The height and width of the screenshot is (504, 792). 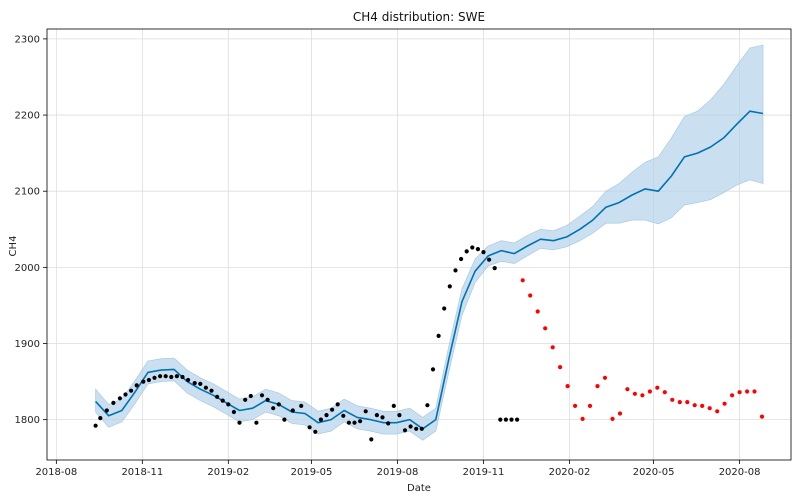 I want to click on y-axis: 1800 1900 2000 2100 2200 2300, so click(x=31, y=230).